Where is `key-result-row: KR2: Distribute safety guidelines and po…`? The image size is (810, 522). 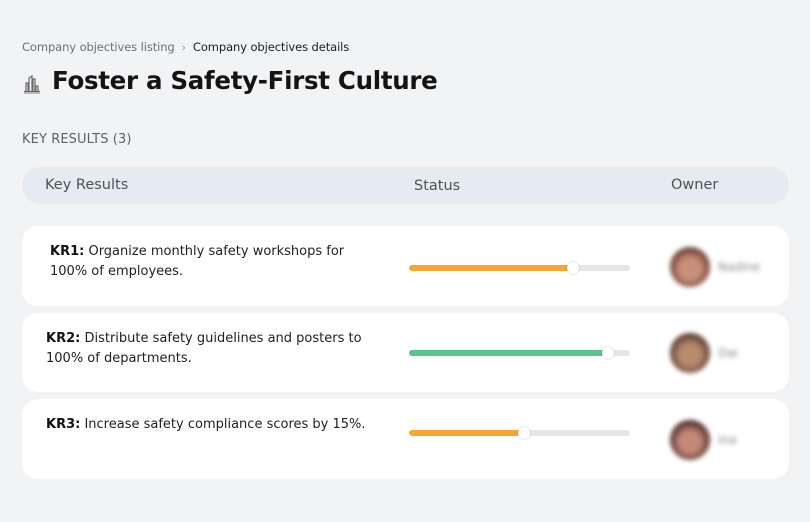 key-result-row: KR2: Distribute safety guidelines and po… is located at coordinates (405, 352).